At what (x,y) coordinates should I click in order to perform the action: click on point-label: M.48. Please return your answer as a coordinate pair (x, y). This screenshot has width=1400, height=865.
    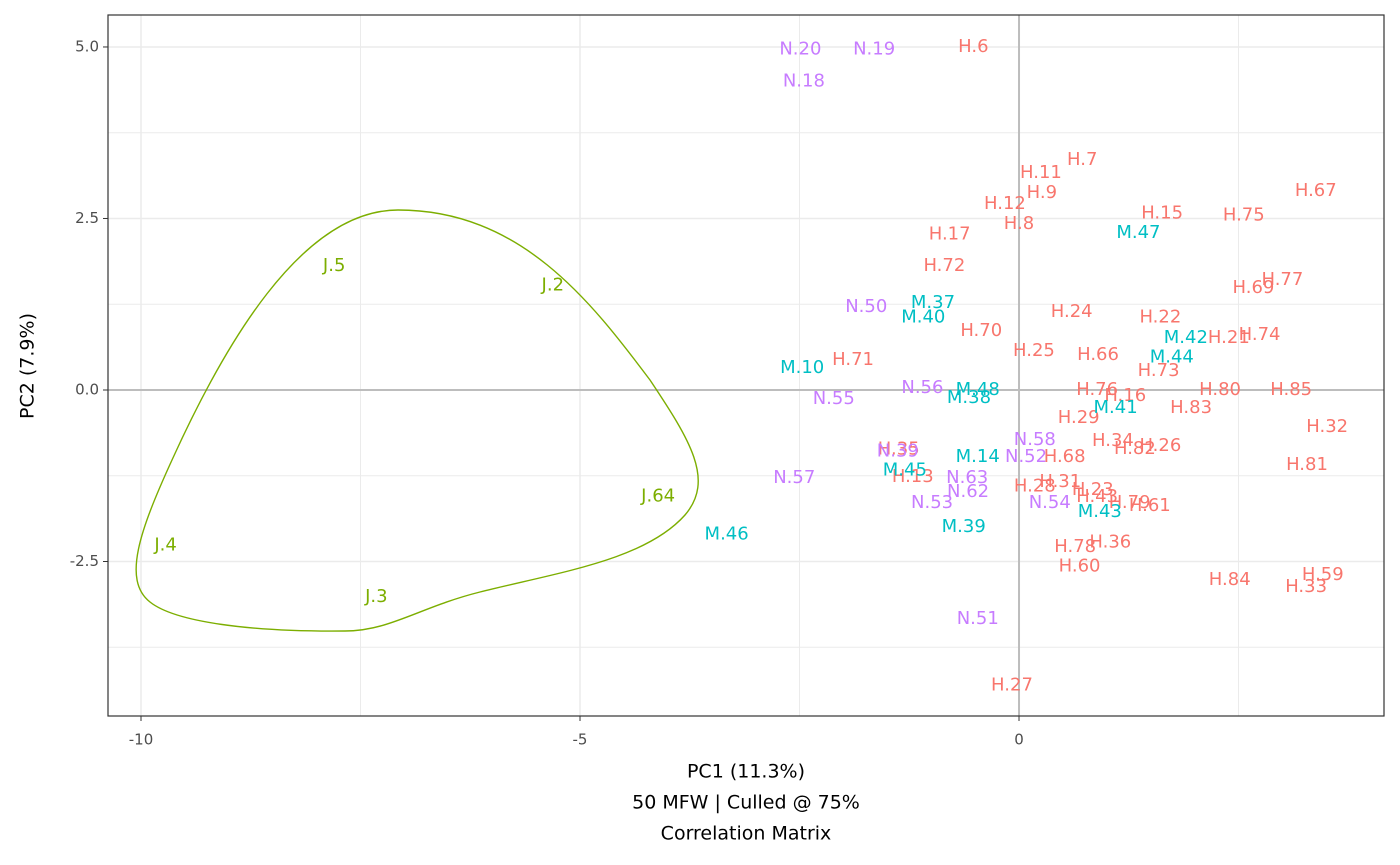
    Looking at the image, I should click on (978, 389).